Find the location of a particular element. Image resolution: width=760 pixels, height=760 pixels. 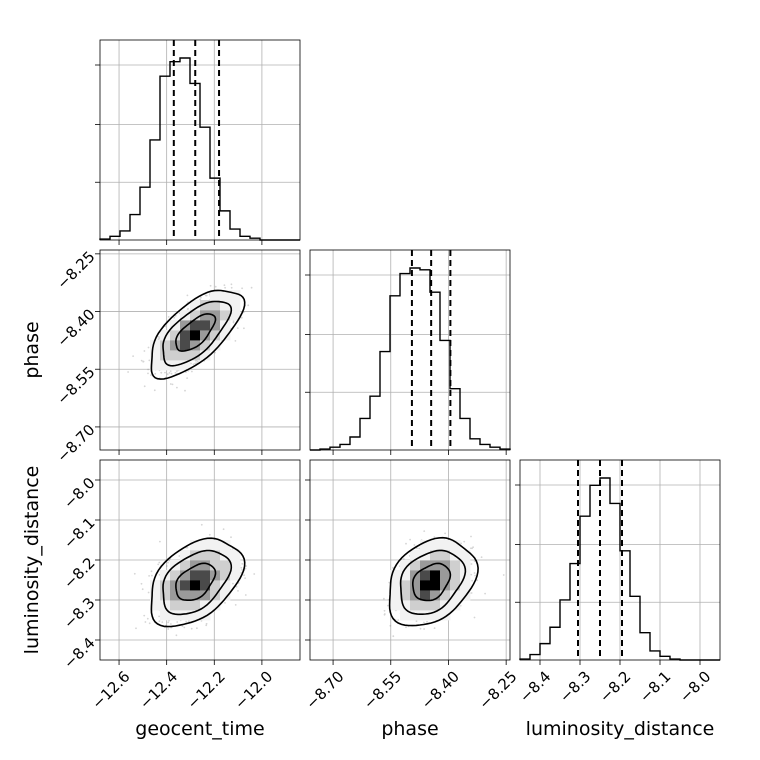

panel-frame is located at coordinates (200, 350).